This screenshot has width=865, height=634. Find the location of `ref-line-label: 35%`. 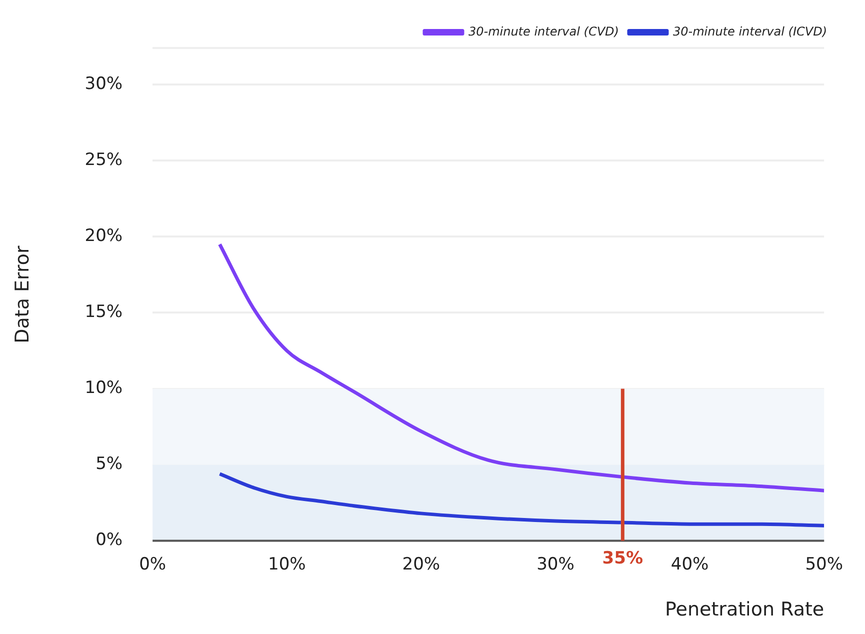

ref-line-label: 35% is located at coordinates (622, 558).